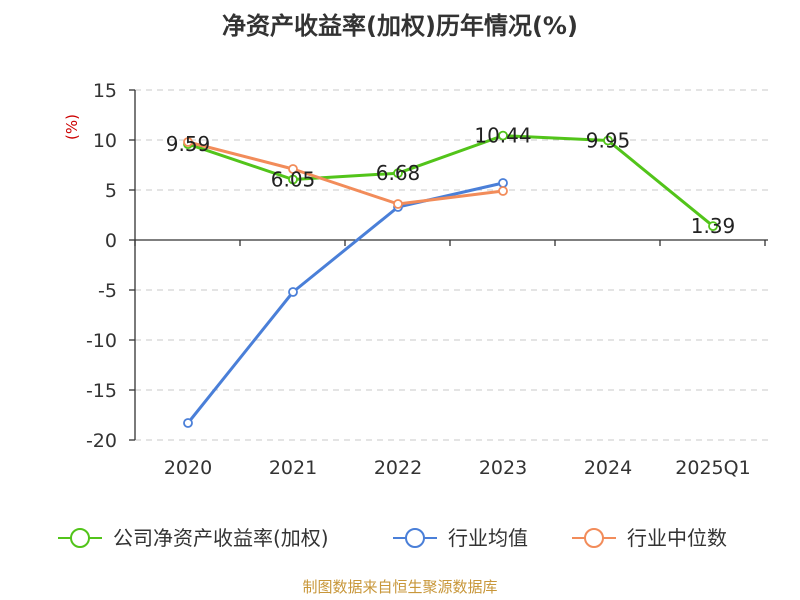 The image size is (800, 600). I want to click on x-tick-label: 2022, so click(398, 468).